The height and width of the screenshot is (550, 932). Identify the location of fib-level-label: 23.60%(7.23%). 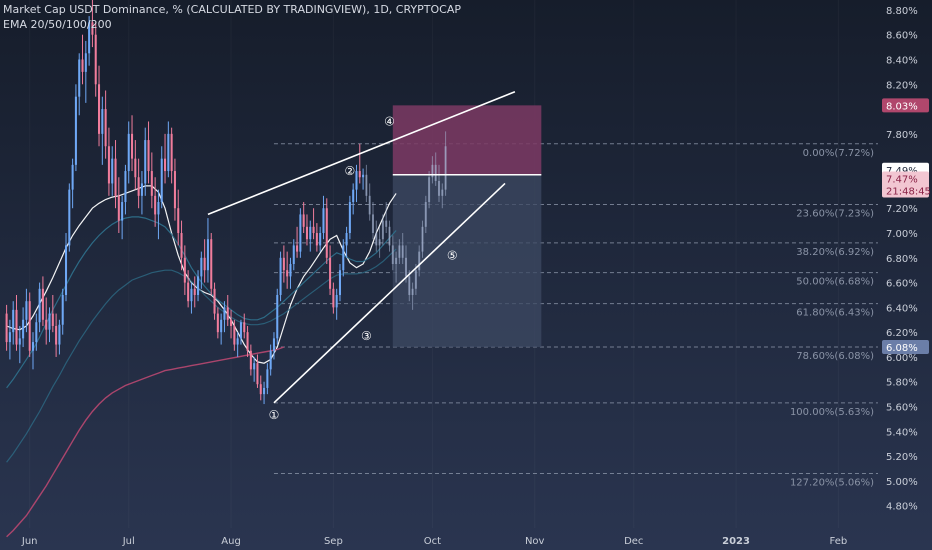
(835, 214).